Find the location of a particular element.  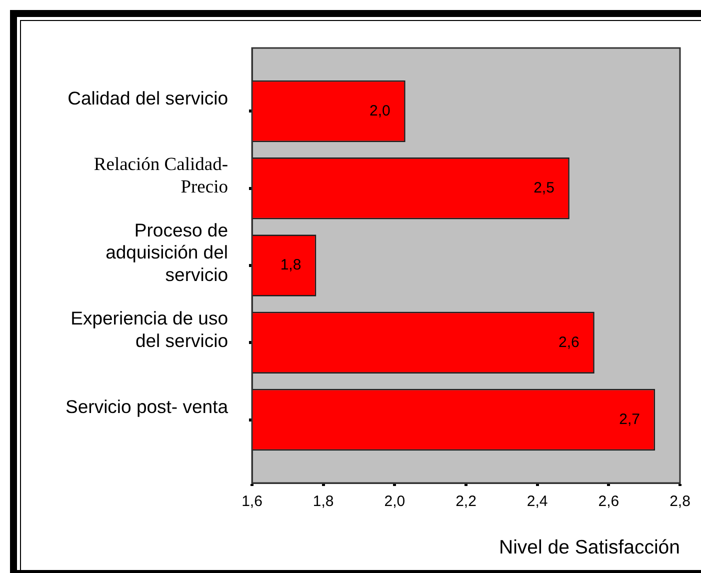

x-tick-label: 2,8 is located at coordinates (680, 501).